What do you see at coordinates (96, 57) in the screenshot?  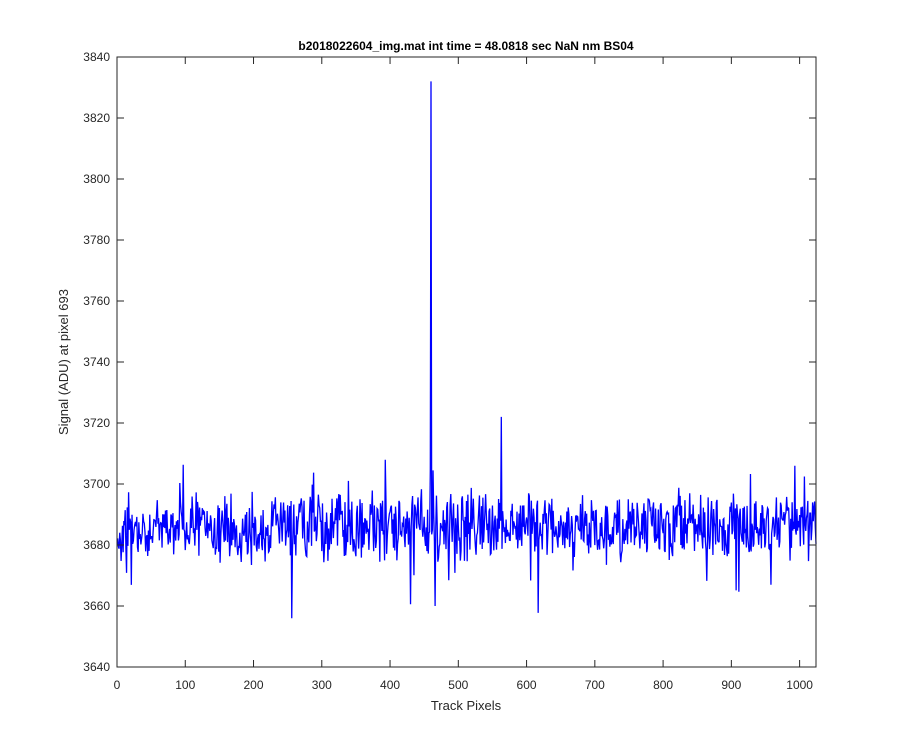 I see `y-tick-label: 3840` at bounding box center [96, 57].